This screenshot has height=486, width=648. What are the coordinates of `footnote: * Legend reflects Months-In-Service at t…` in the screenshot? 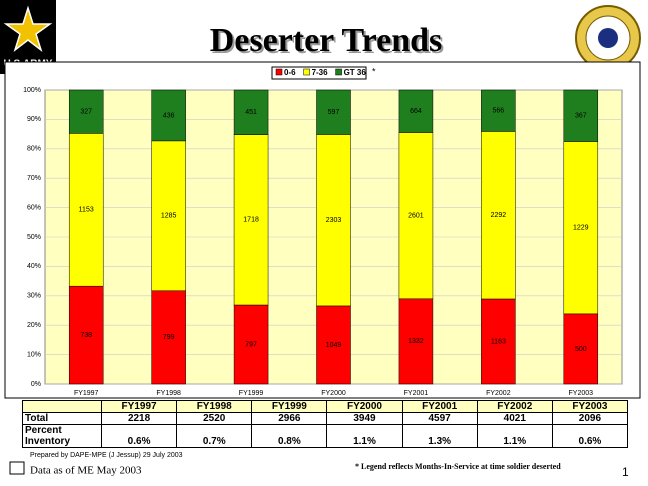 It's located at (458, 466).